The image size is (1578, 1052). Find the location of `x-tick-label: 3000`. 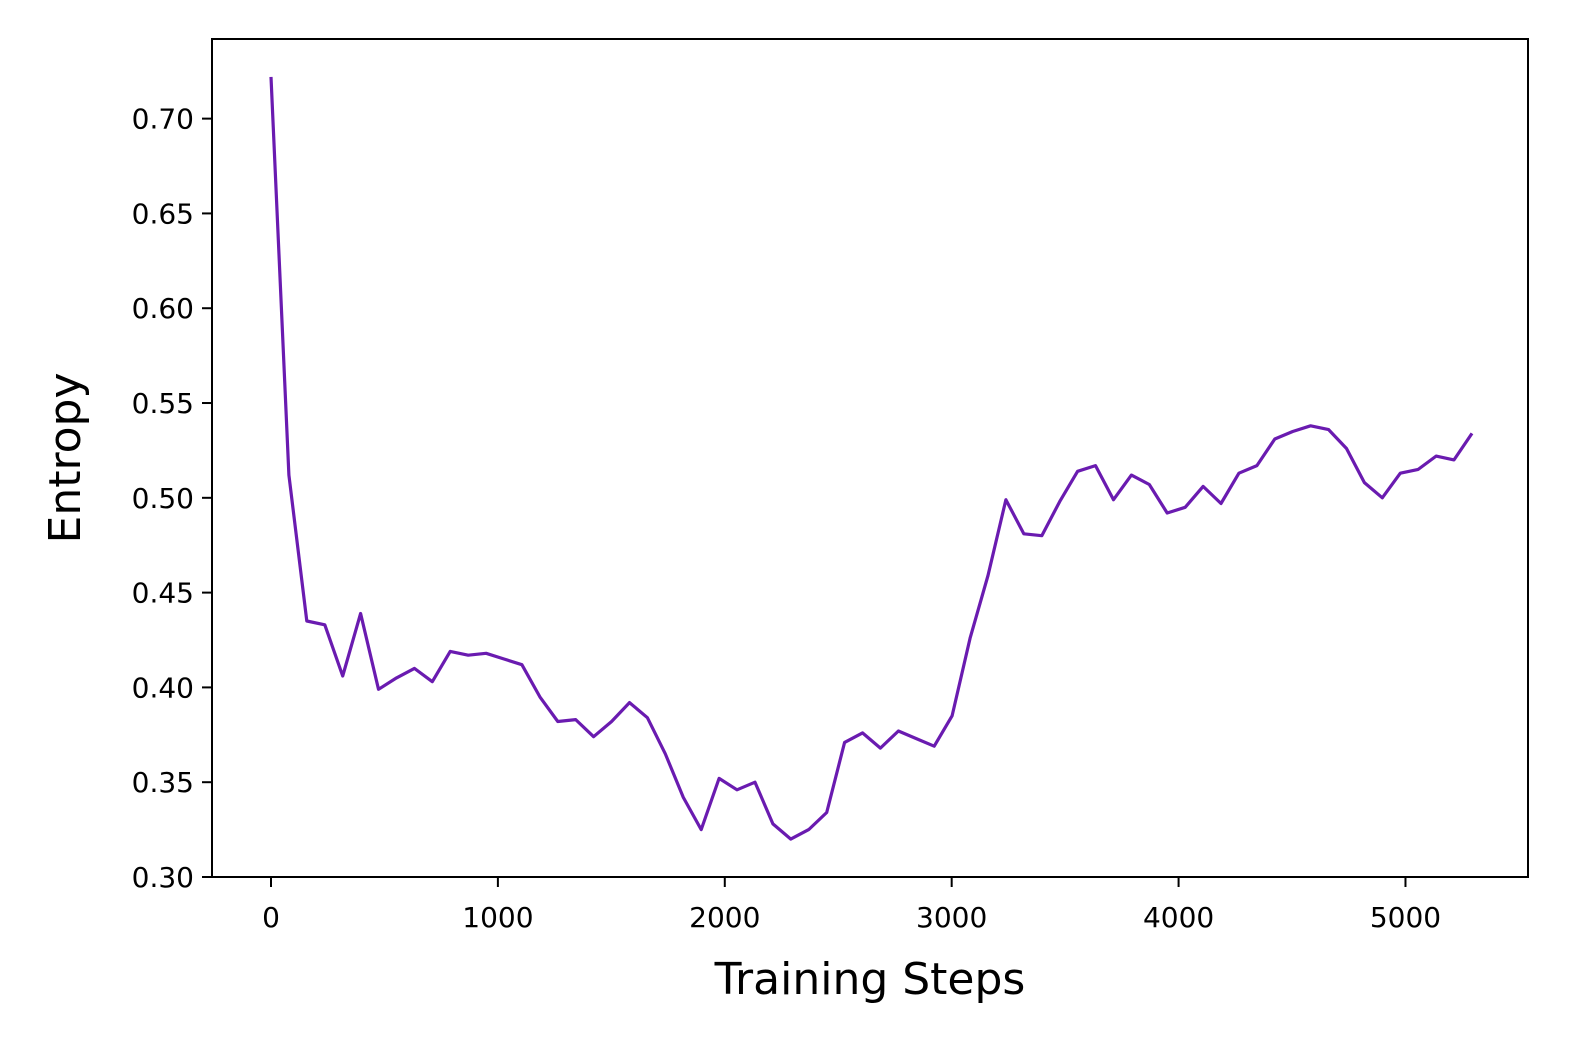

x-tick-label: 3000 is located at coordinates (951, 917).